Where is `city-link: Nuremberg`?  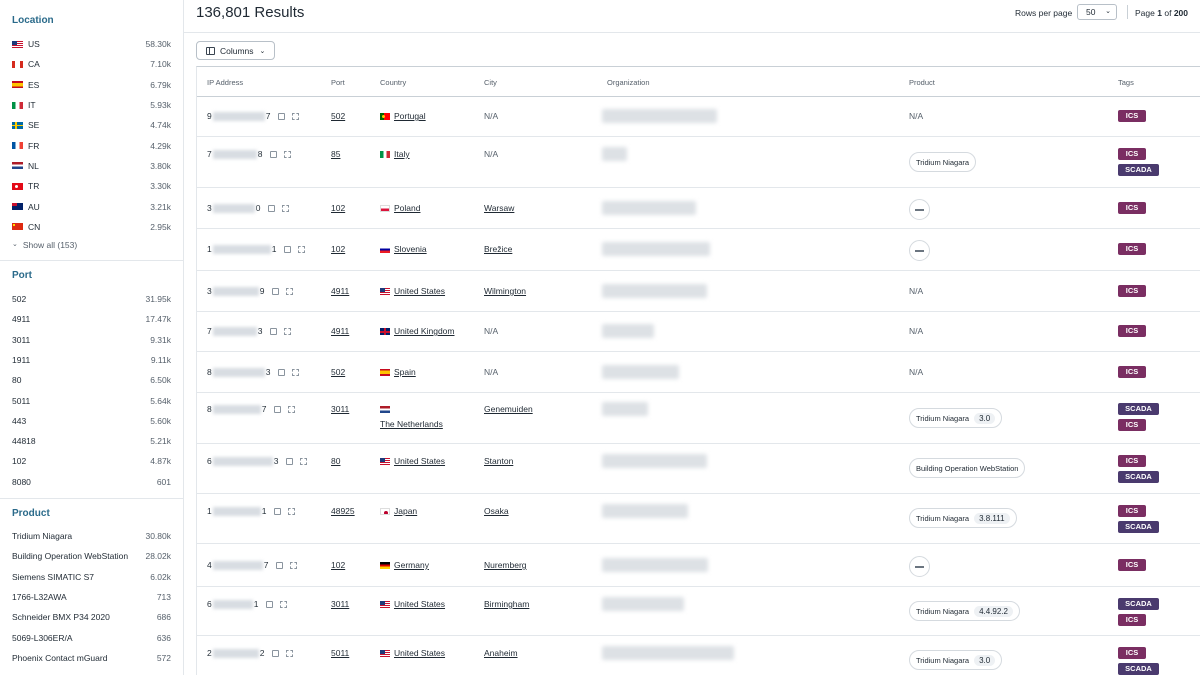
city-link: Nuremberg is located at coordinates (505, 565).